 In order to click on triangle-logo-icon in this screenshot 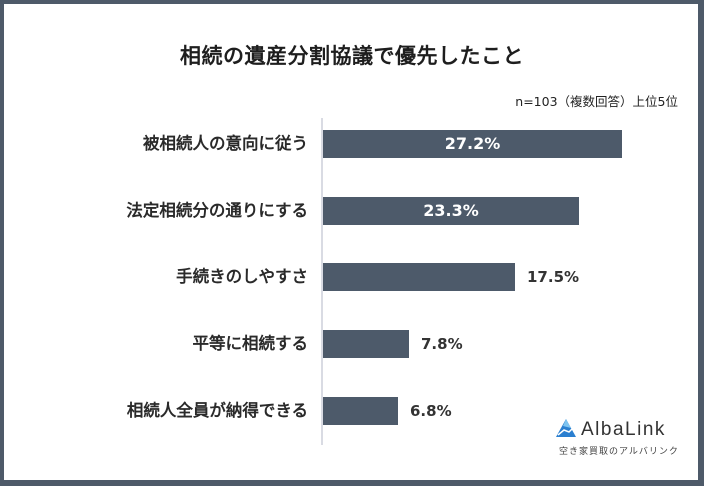, I will do `click(566, 430)`.